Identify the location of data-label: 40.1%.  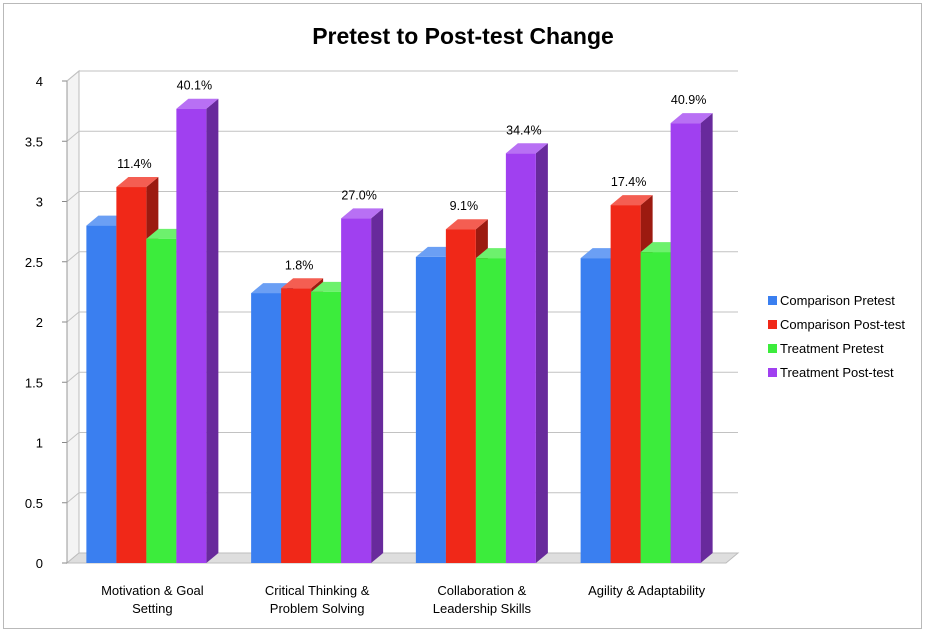
(194, 86).